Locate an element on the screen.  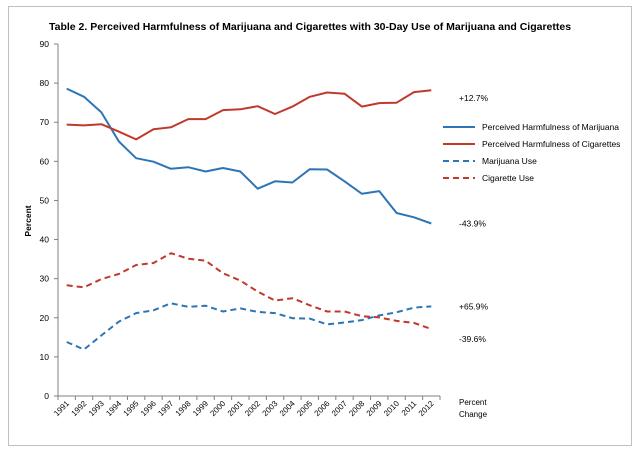
y-tick-label: 50 is located at coordinates (45, 200).